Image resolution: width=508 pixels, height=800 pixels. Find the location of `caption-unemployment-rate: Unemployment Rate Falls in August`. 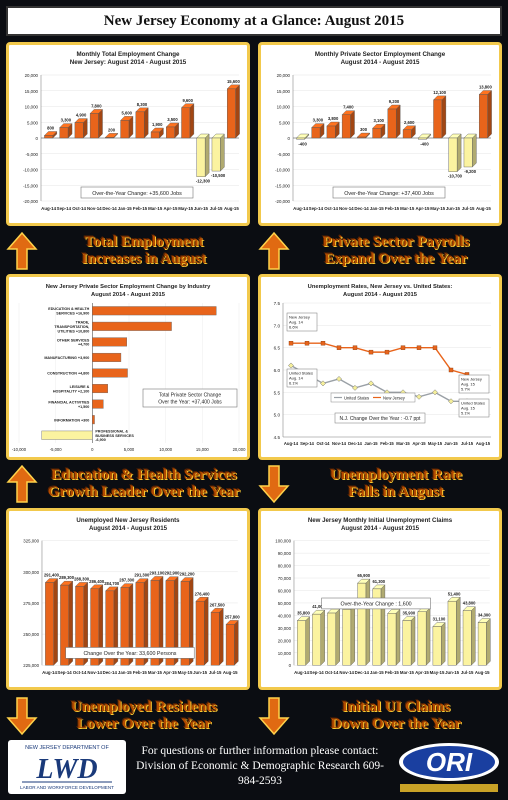

caption-unemployment-rate: Unemployment Rate Falls in August is located at coordinates (380, 484).